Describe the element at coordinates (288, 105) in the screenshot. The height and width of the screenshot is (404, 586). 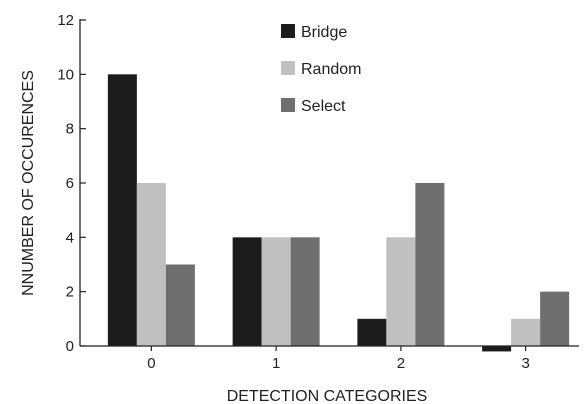
I see `legend-swatch-select` at that location.